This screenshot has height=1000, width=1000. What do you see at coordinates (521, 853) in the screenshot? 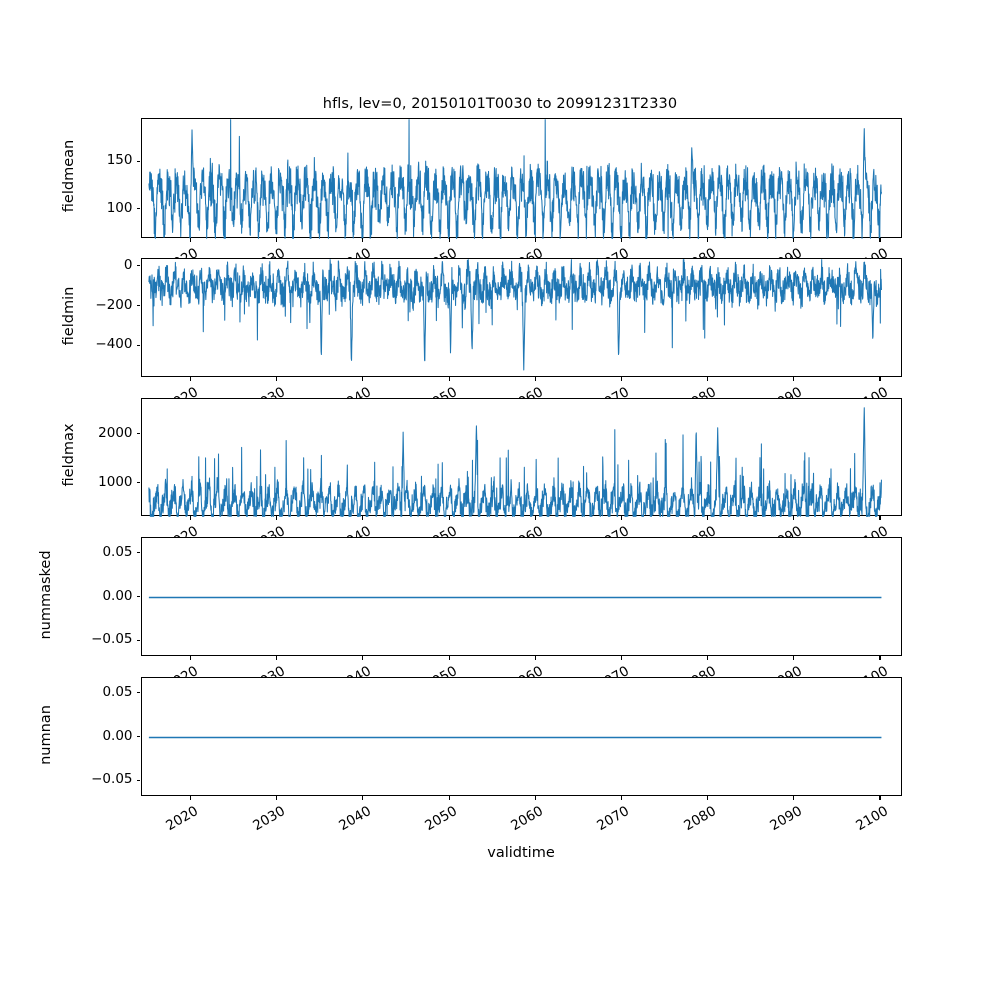
I see `x-axis-label: validtime` at bounding box center [521, 853].